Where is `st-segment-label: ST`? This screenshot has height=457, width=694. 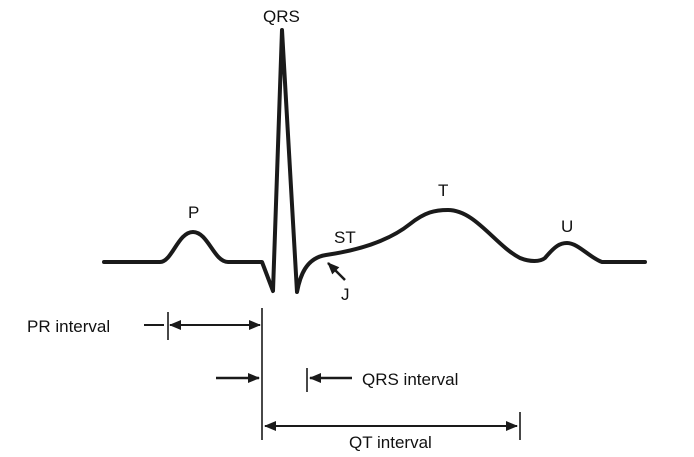 st-segment-label: ST is located at coordinates (345, 237).